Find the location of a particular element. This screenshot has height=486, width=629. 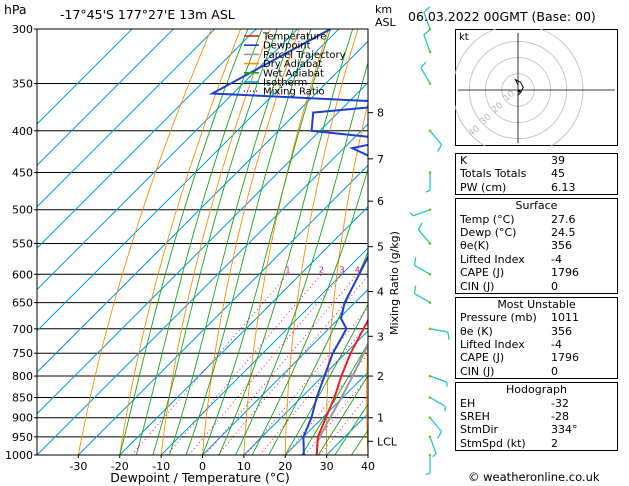

legend-entry: Temperature is located at coordinates (294, 37).